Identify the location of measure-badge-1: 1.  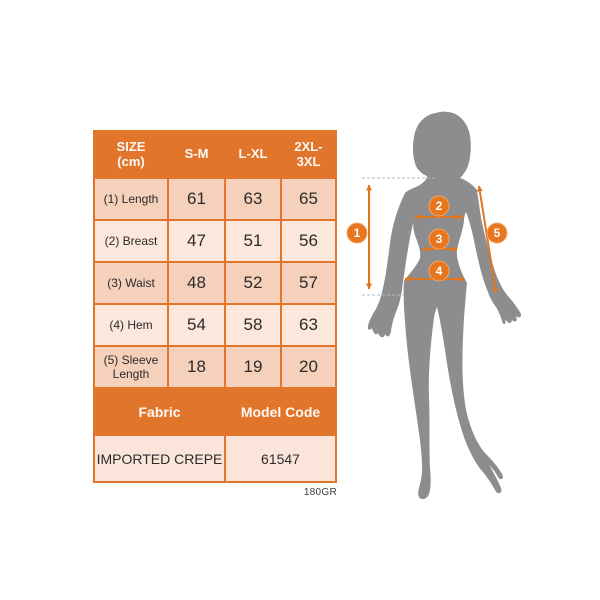
(357, 233).